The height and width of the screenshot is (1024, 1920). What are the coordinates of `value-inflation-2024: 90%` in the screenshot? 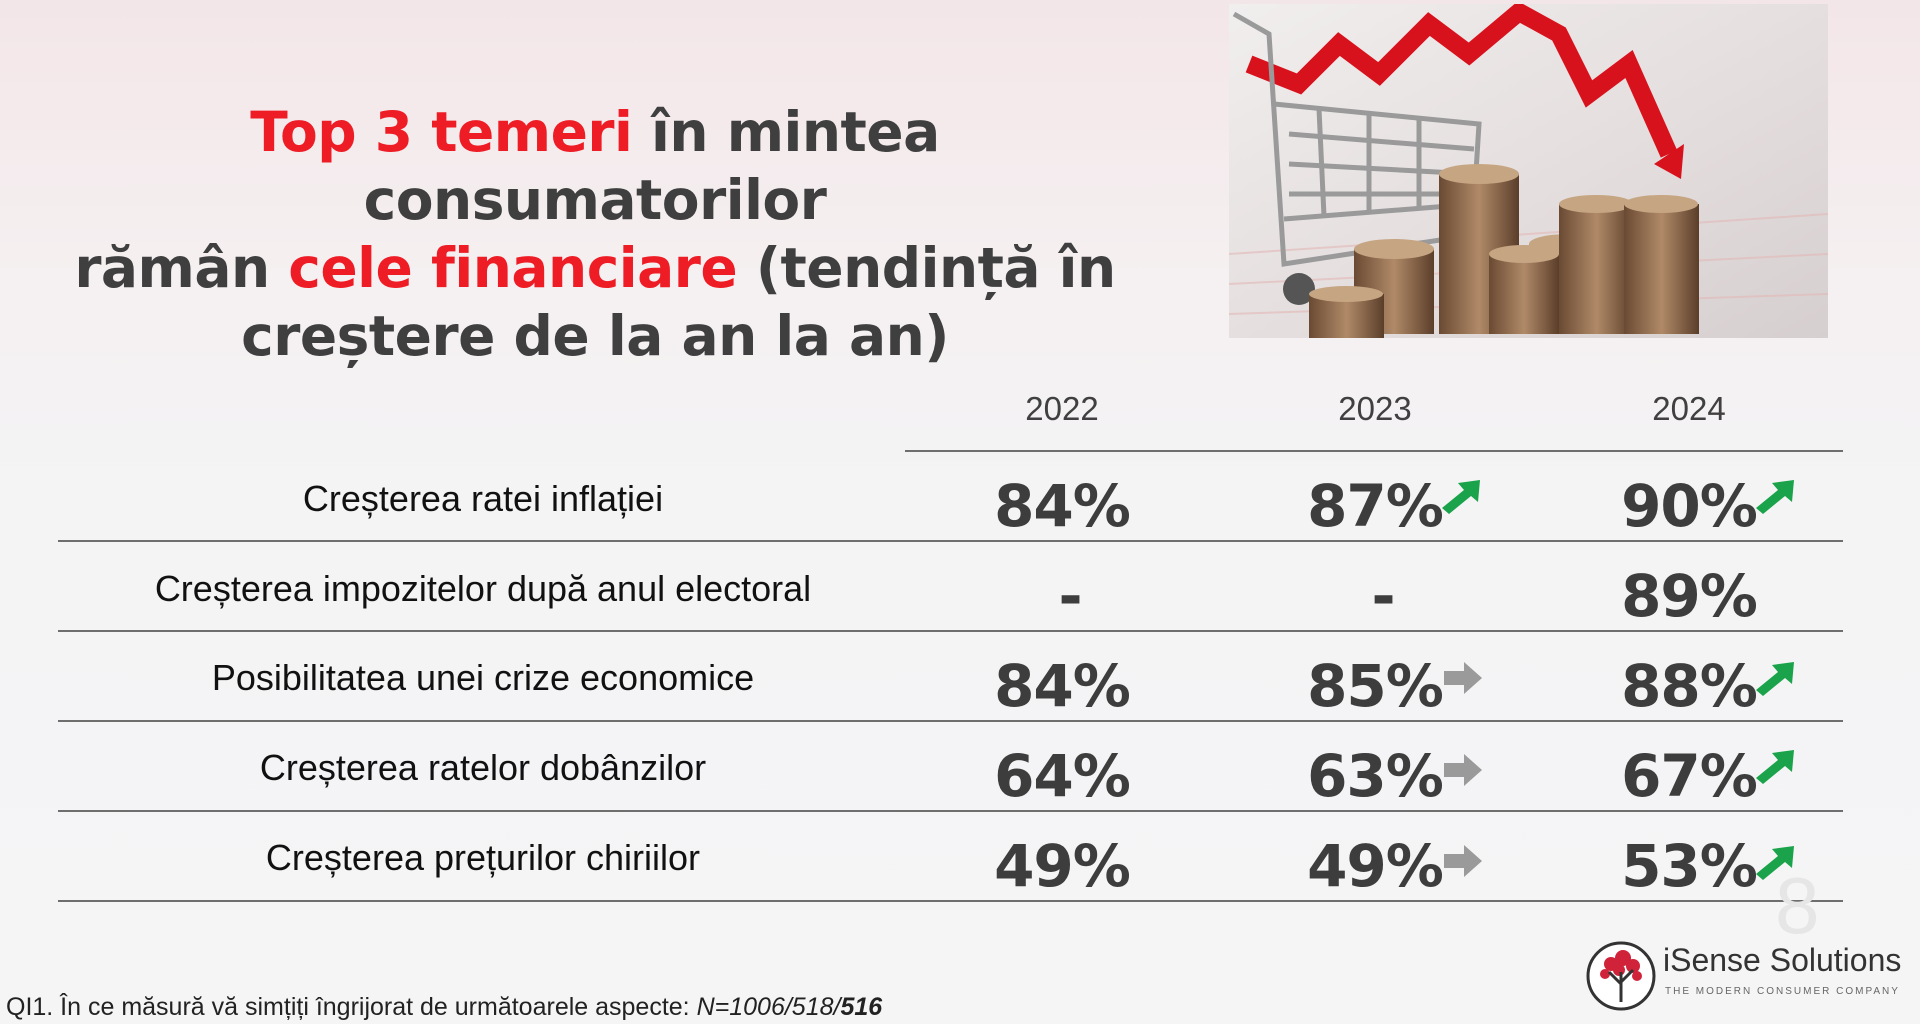 It's located at (1689, 506).